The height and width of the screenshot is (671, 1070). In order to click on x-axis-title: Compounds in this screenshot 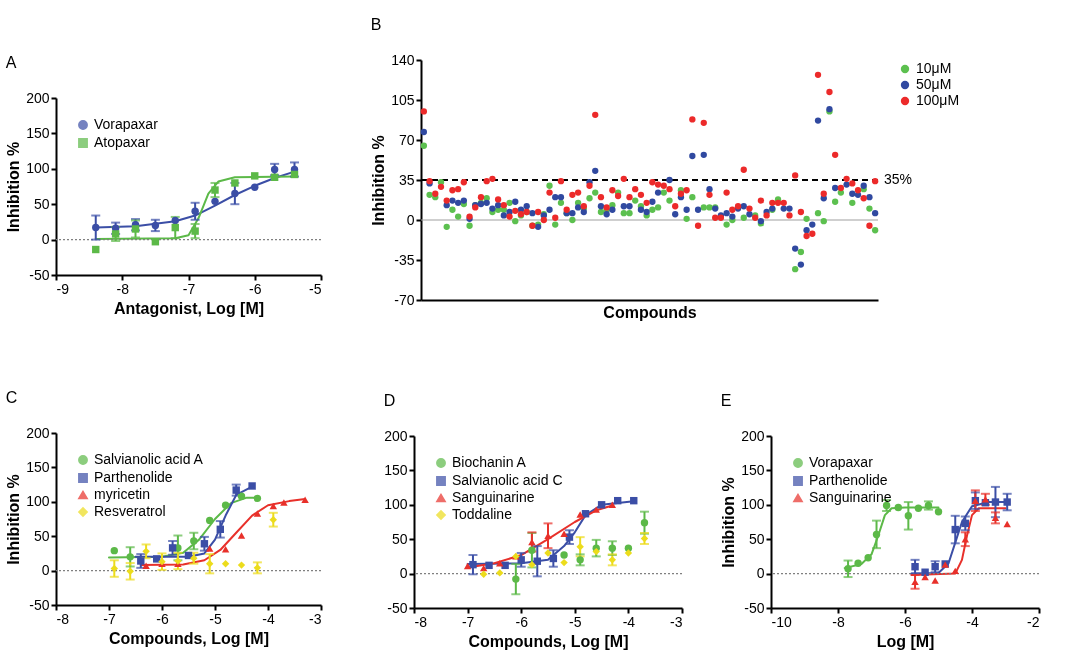, I will do `click(650, 312)`.